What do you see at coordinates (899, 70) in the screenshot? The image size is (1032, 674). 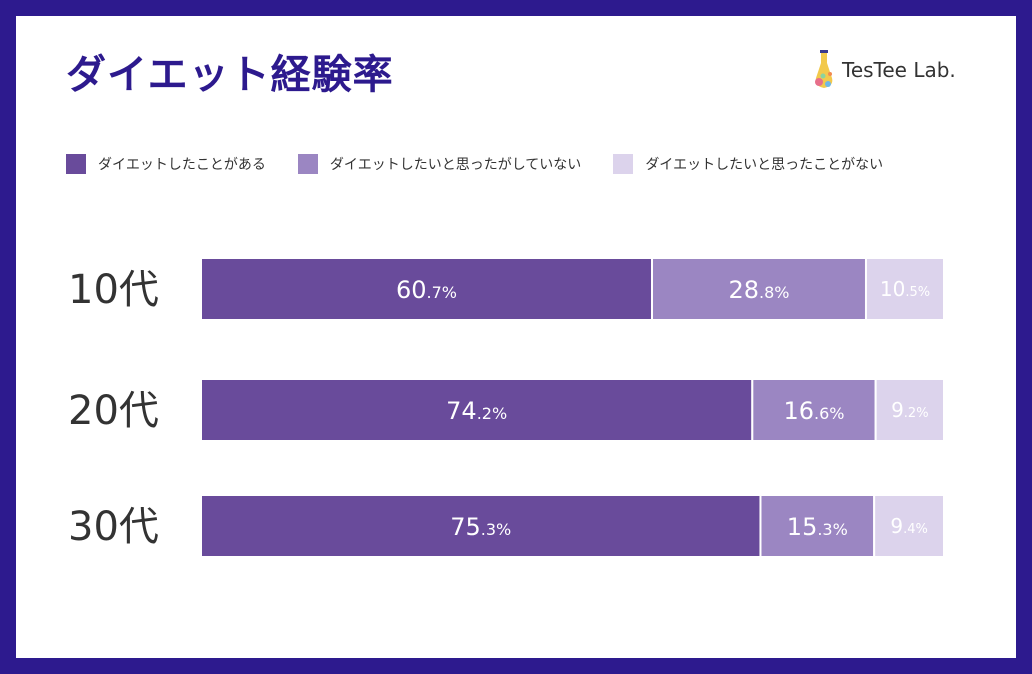 I see `brand-name: TesTee Lab.` at bounding box center [899, 70].